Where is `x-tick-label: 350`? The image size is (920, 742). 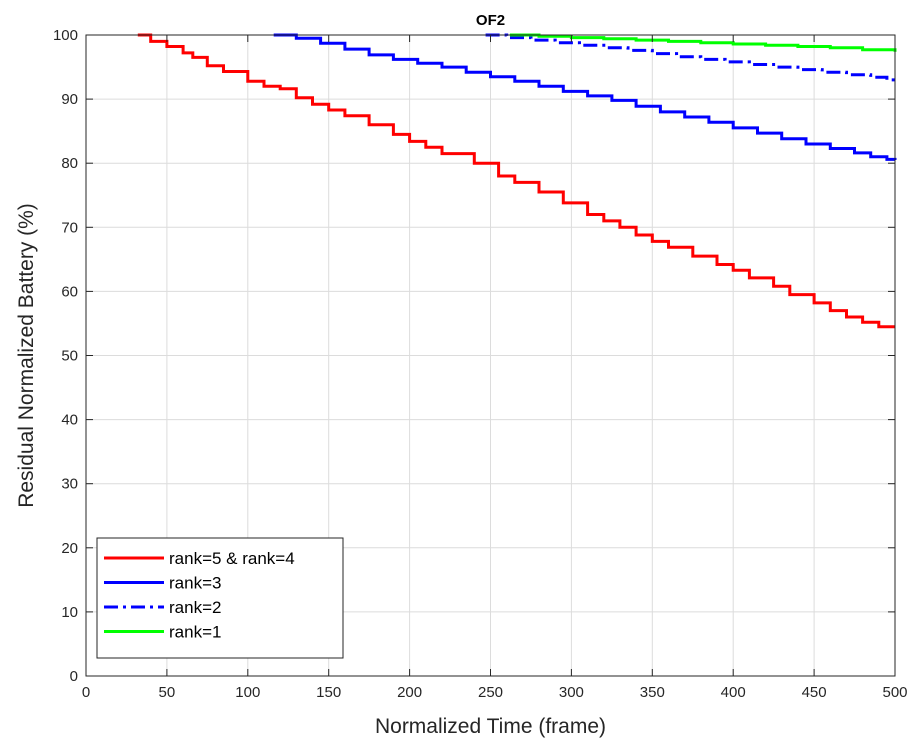 x-tick-label: 350 is located at coordinates (652, 692).